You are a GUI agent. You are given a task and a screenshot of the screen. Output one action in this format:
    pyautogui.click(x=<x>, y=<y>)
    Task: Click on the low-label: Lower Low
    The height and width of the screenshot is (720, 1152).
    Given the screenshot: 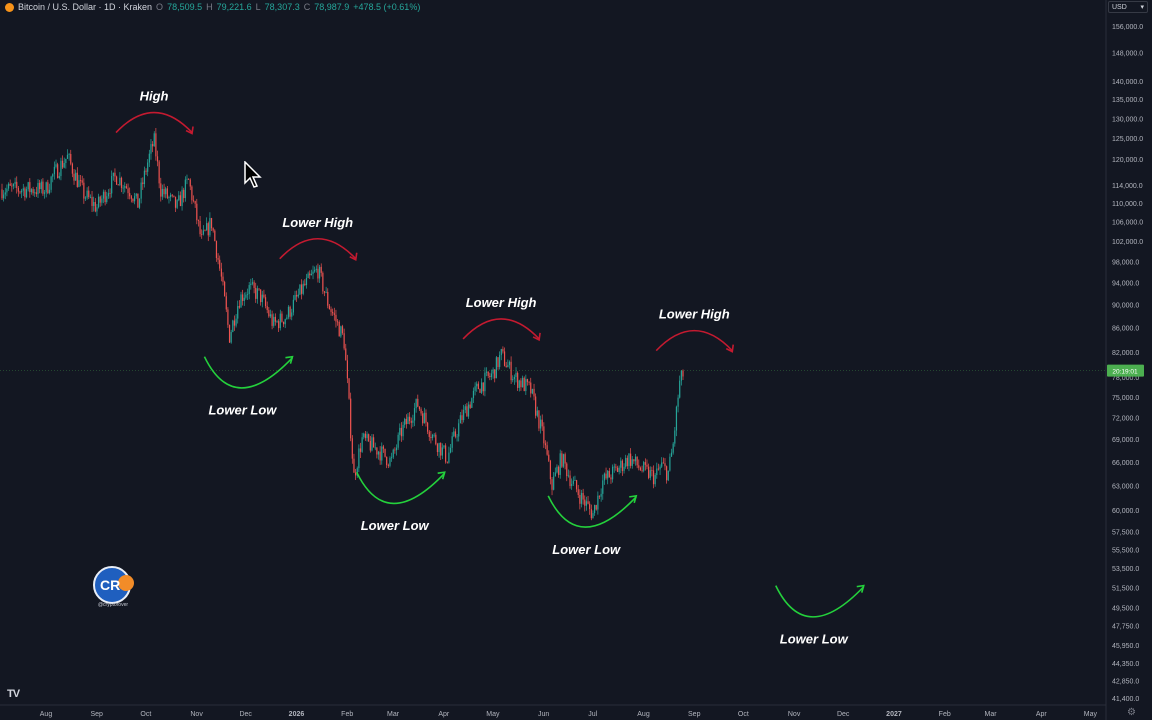 What is the action you would take?
    pyautogui.click(x=814, y=639)
    